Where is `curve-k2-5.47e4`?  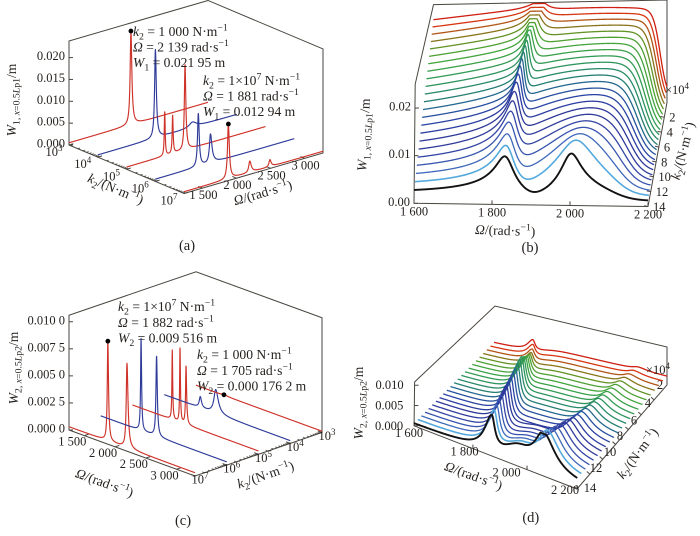 curve-k2-5.47e4 is located at coordinates (549, 385).